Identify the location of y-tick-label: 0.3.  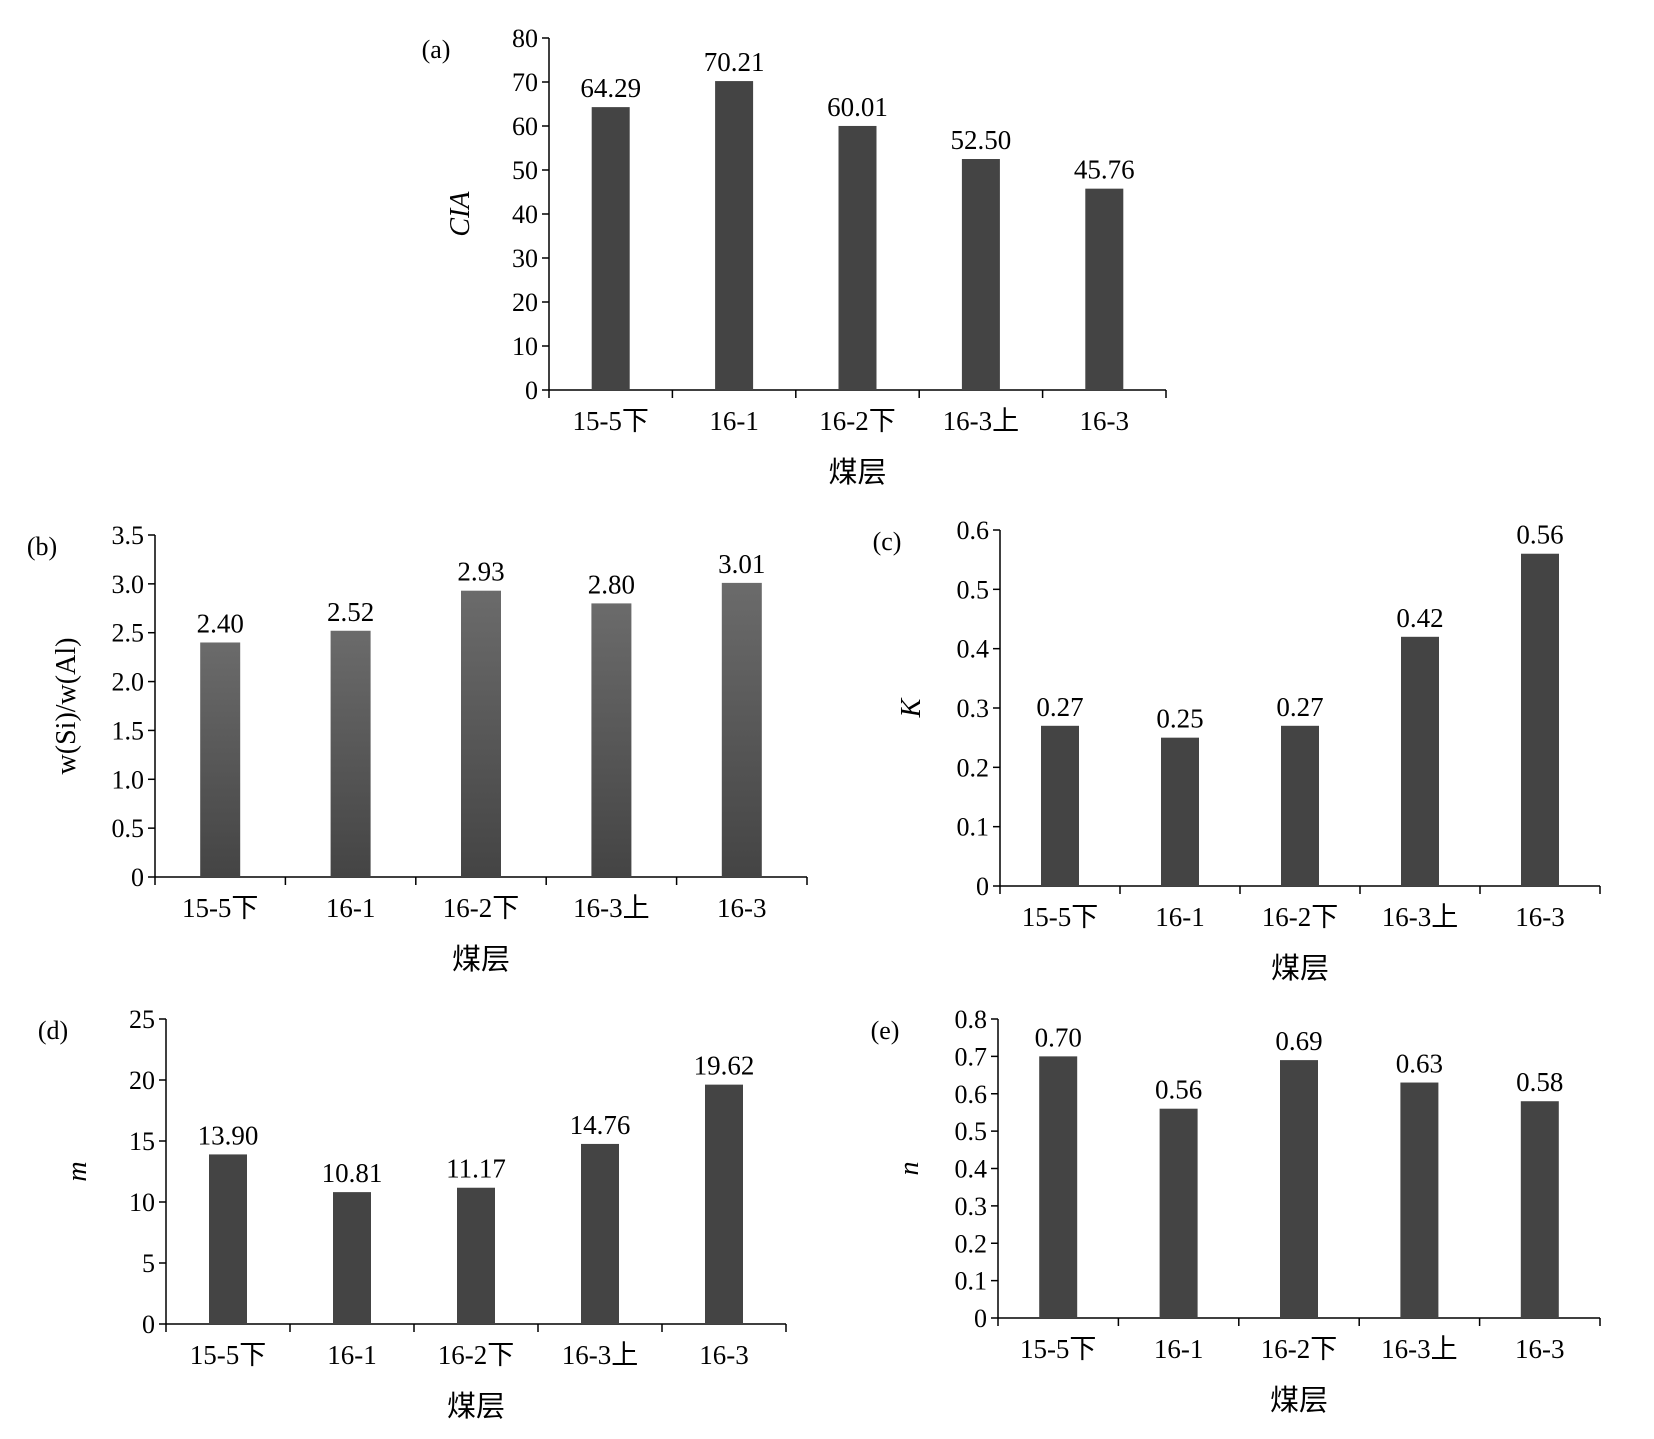
(971, 1206).